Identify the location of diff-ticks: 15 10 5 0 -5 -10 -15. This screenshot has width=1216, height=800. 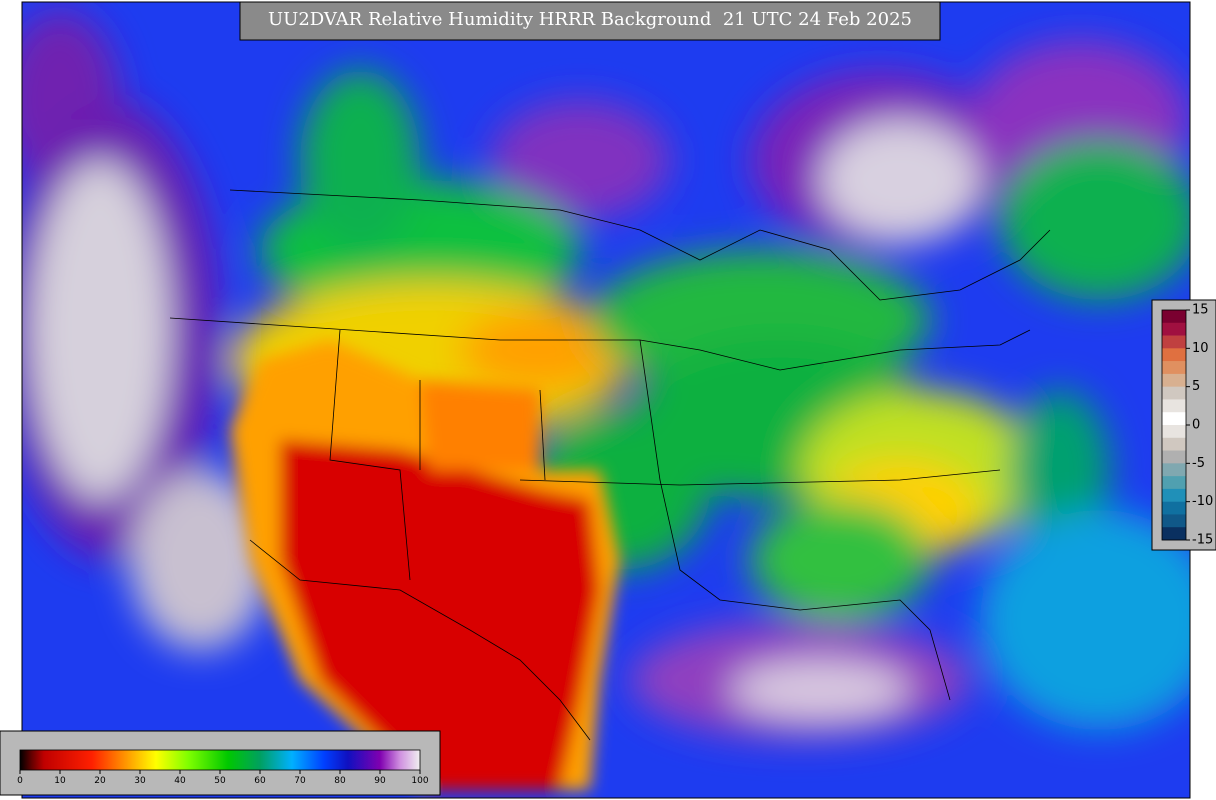
(1199, 425).